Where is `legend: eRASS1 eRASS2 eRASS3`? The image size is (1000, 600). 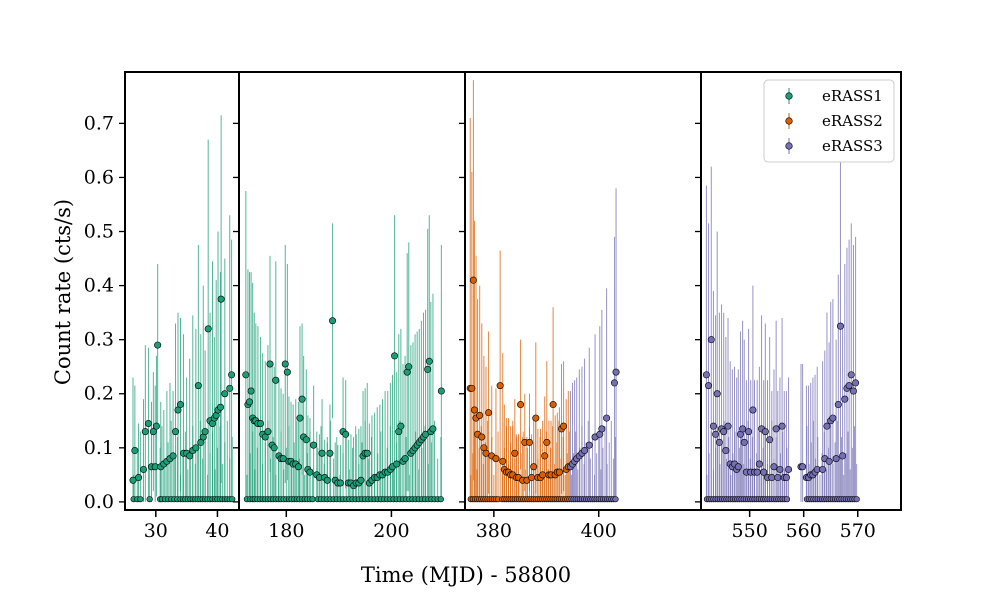 legend: eRASS1 eRASS2 eRASS3 is located at coordinates (829, 121).